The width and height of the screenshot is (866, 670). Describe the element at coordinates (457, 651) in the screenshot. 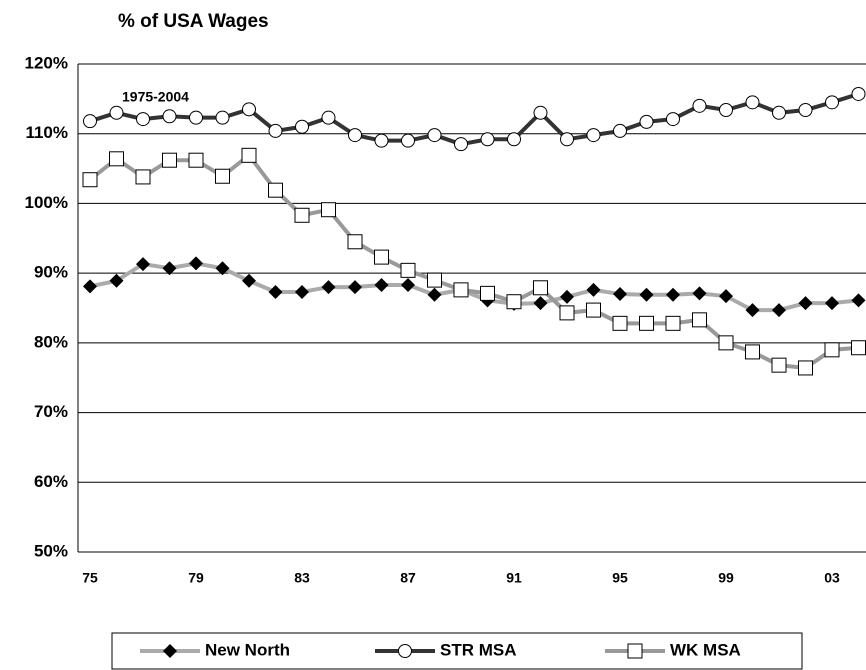

I see `legend-box` at that location.